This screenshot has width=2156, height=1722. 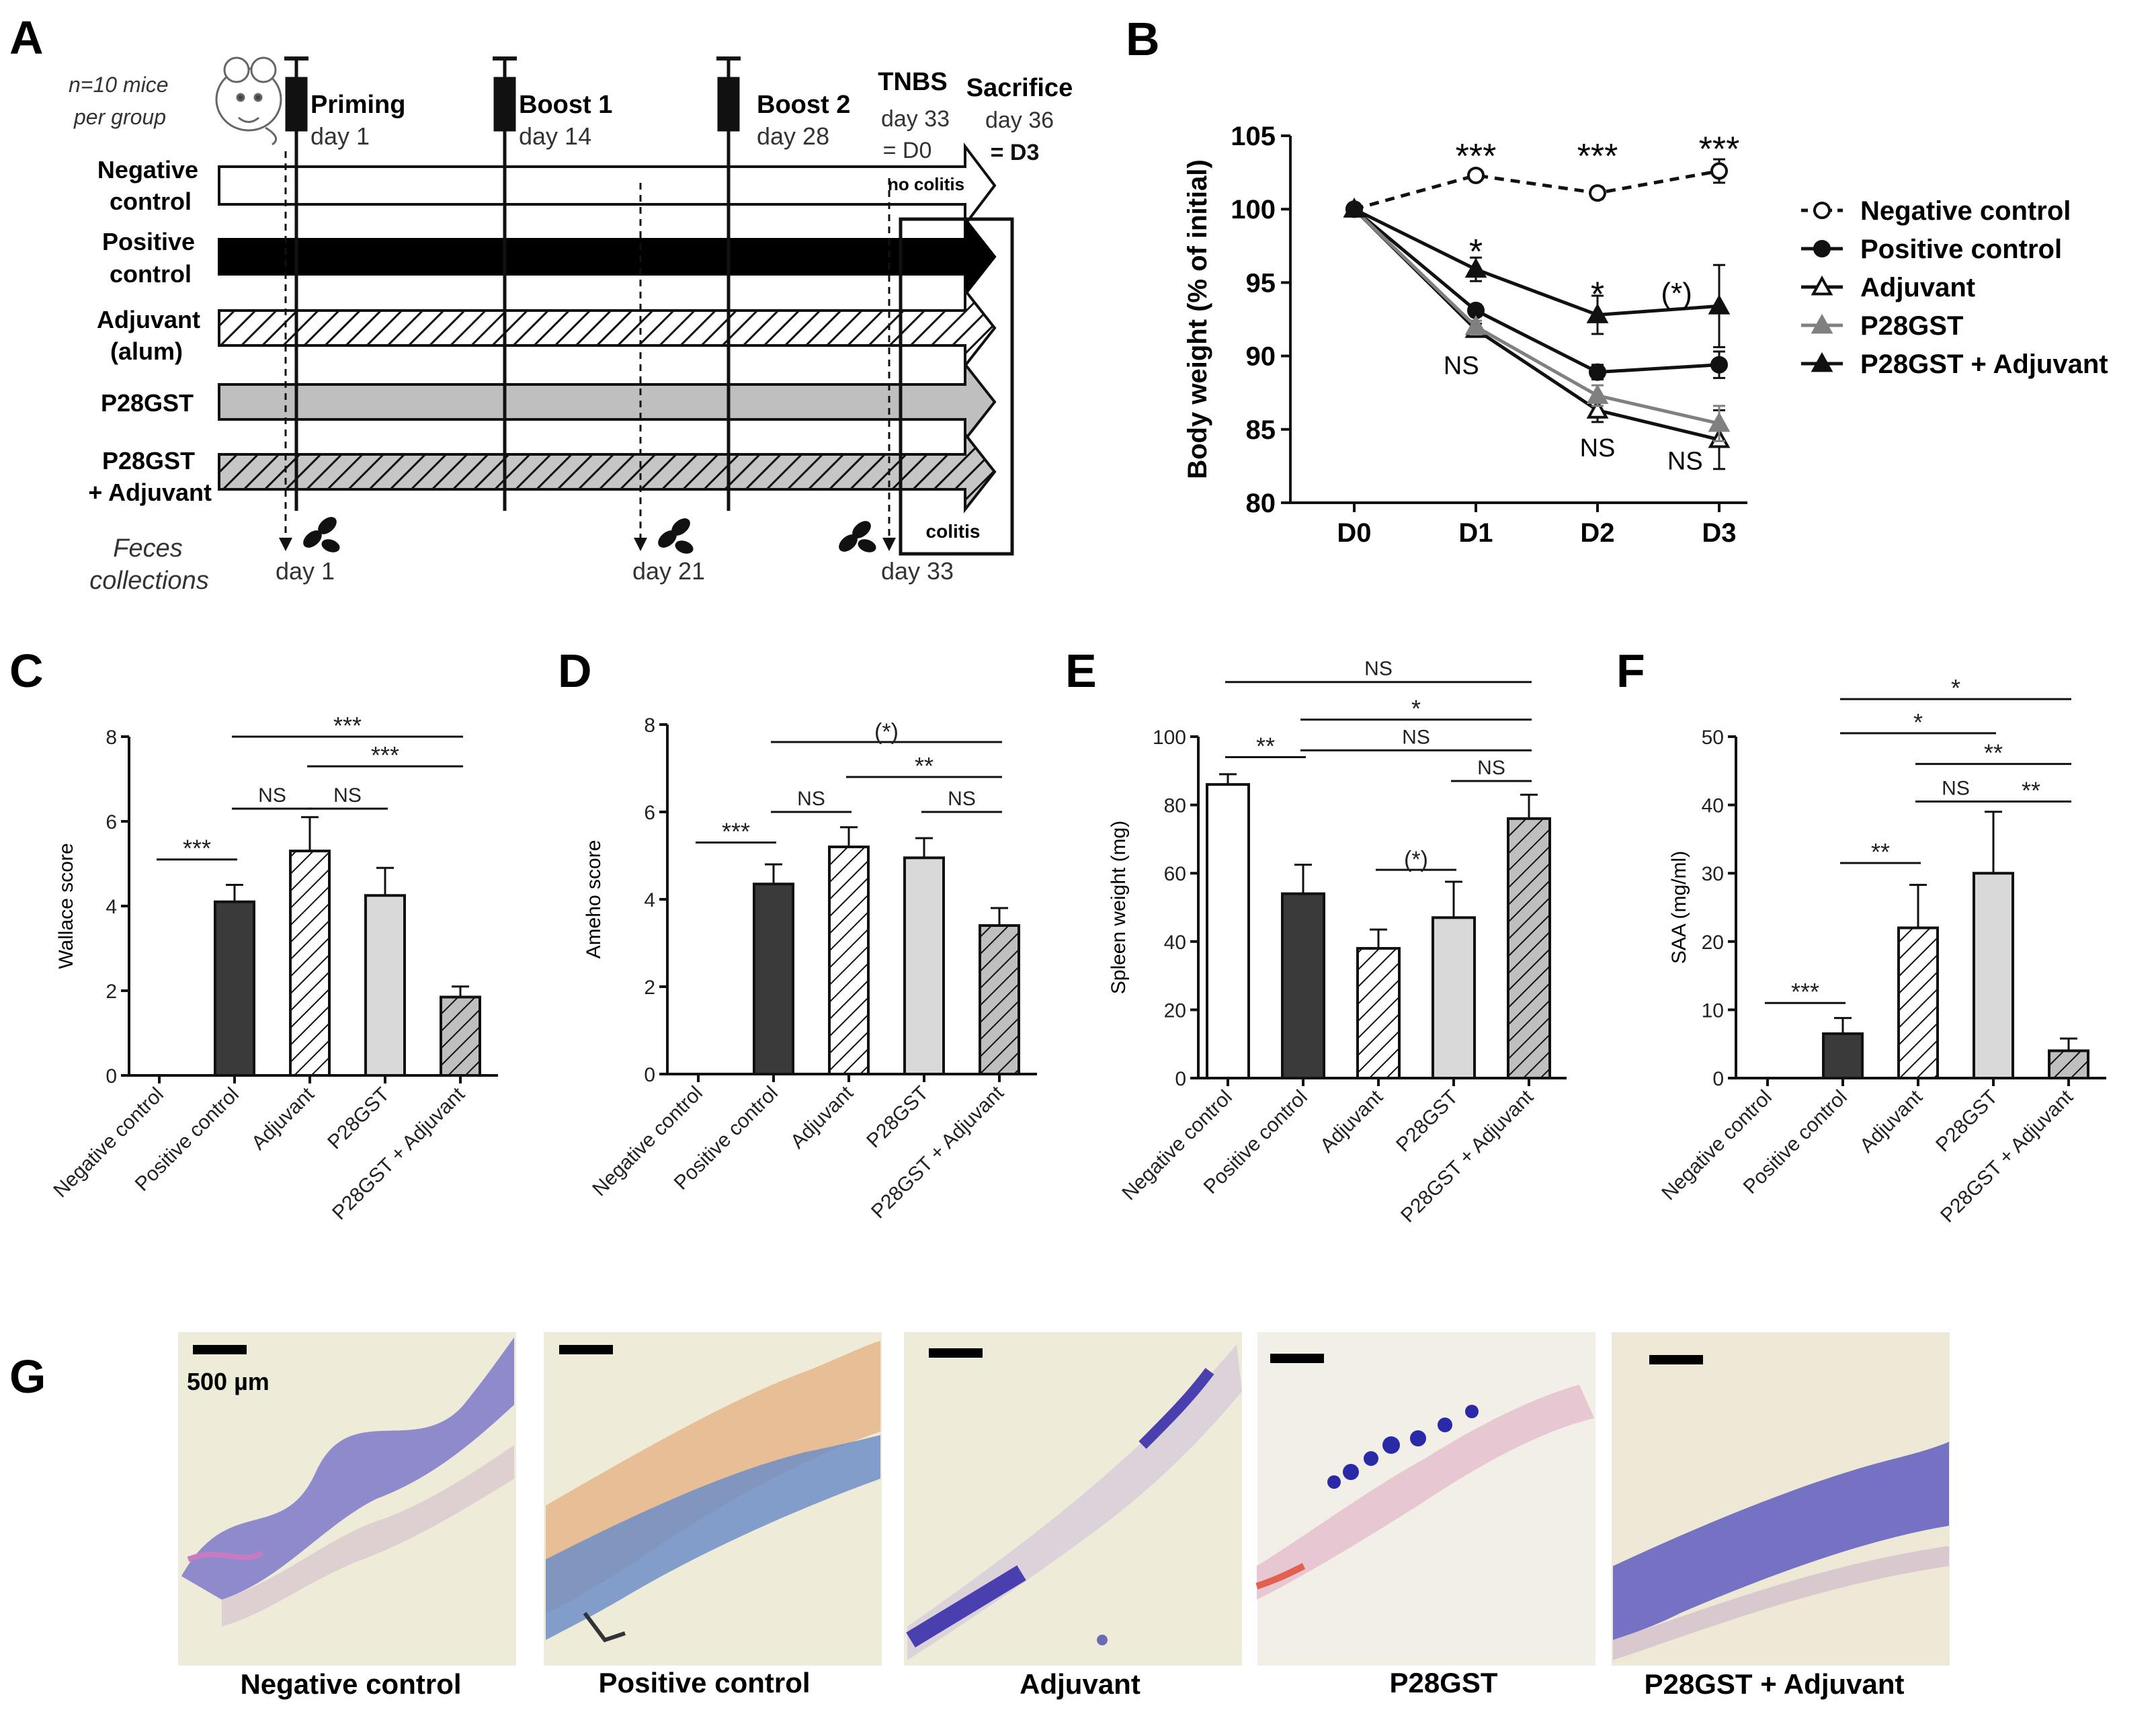 What do you see at coordinates (1967, 1121) in the screenshot?
I see `f-x-tick-label-p28gst: P28GST` at bounding box center [1967, 1121].